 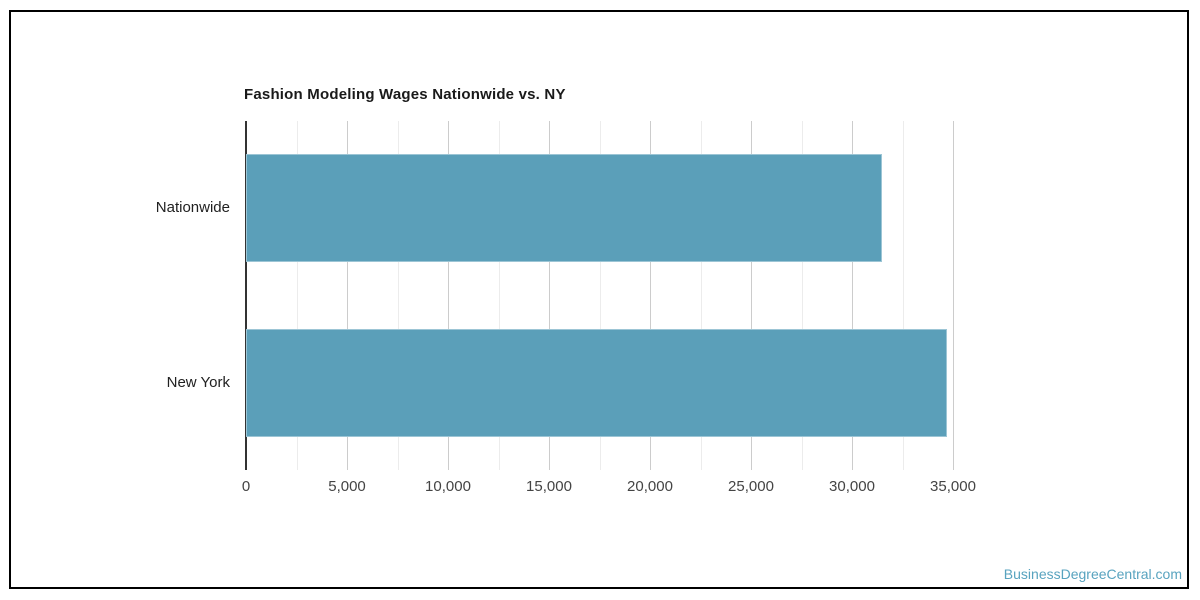 I want to click on x-axis-tick-label: 20,000, so click(x=650, y=486).